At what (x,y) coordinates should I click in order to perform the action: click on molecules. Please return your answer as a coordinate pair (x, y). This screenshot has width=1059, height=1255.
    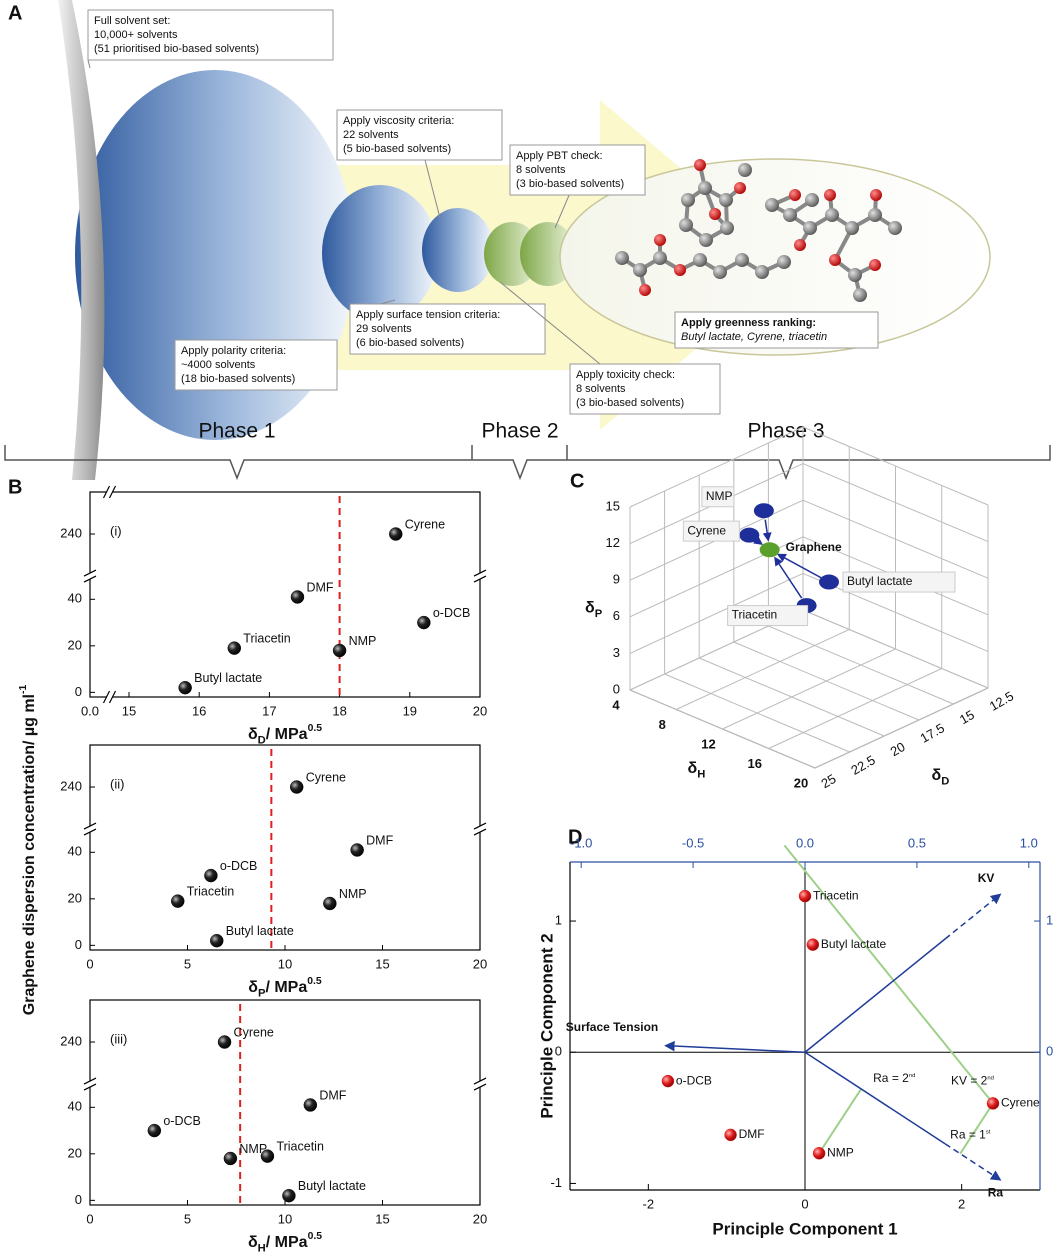
    Looking at the image, I should click on (758, 230).